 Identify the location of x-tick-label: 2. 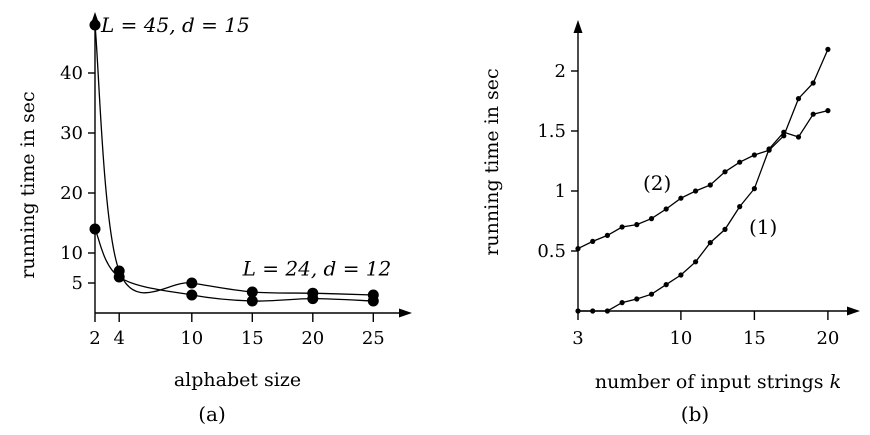
(94, 338).